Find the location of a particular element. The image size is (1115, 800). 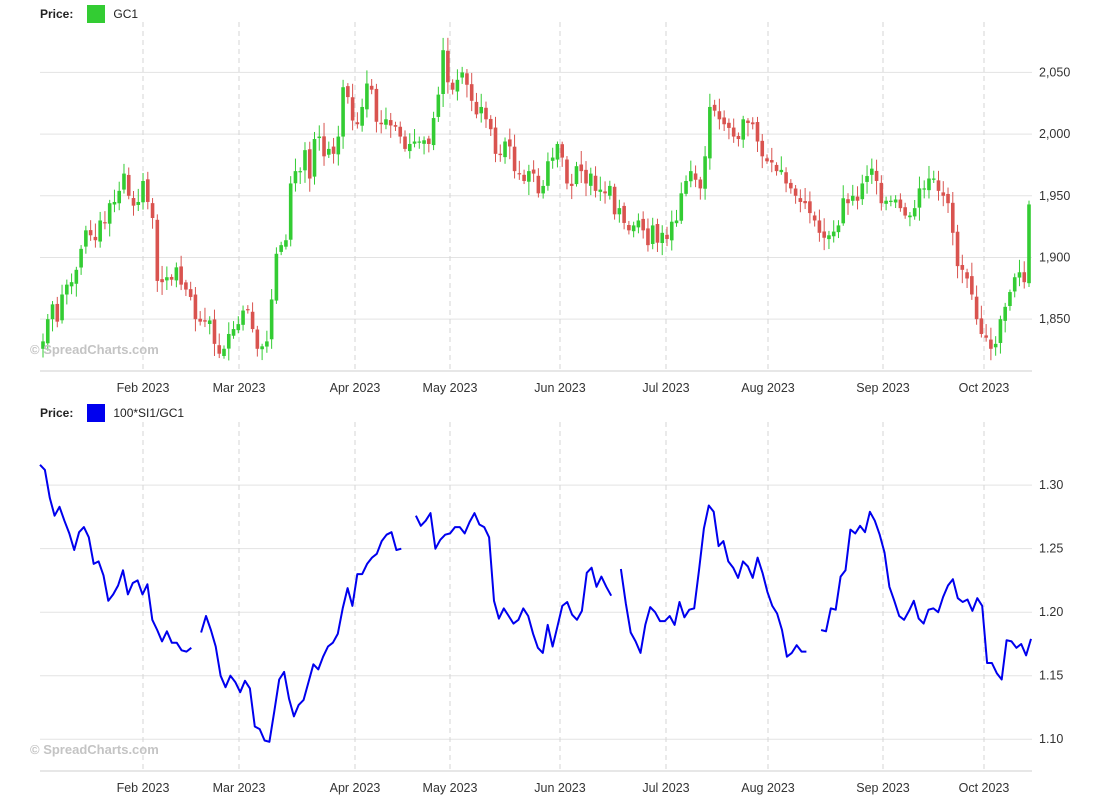

y-tick-label: 1,900 is located at coordinates (1054, 257).